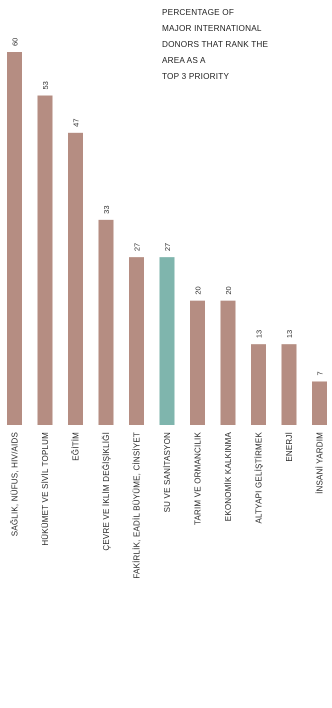  I want to click on value-label-10: 13, so click(289, 334).